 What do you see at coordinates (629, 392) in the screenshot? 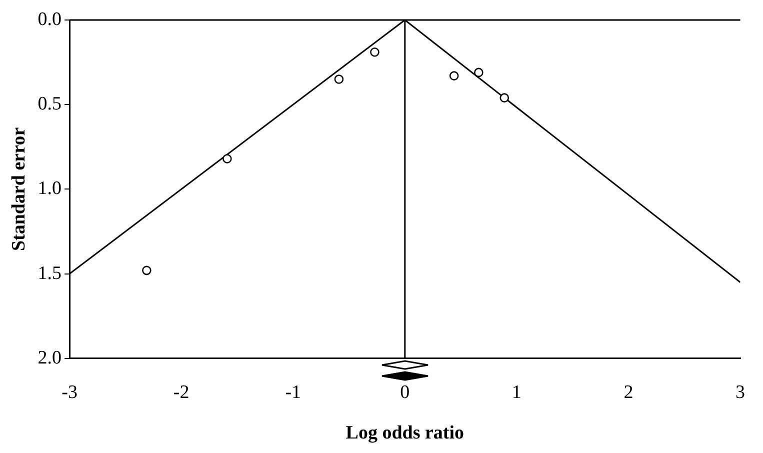
I see `x-tick-label: 2` at bounding box center [629, 392].